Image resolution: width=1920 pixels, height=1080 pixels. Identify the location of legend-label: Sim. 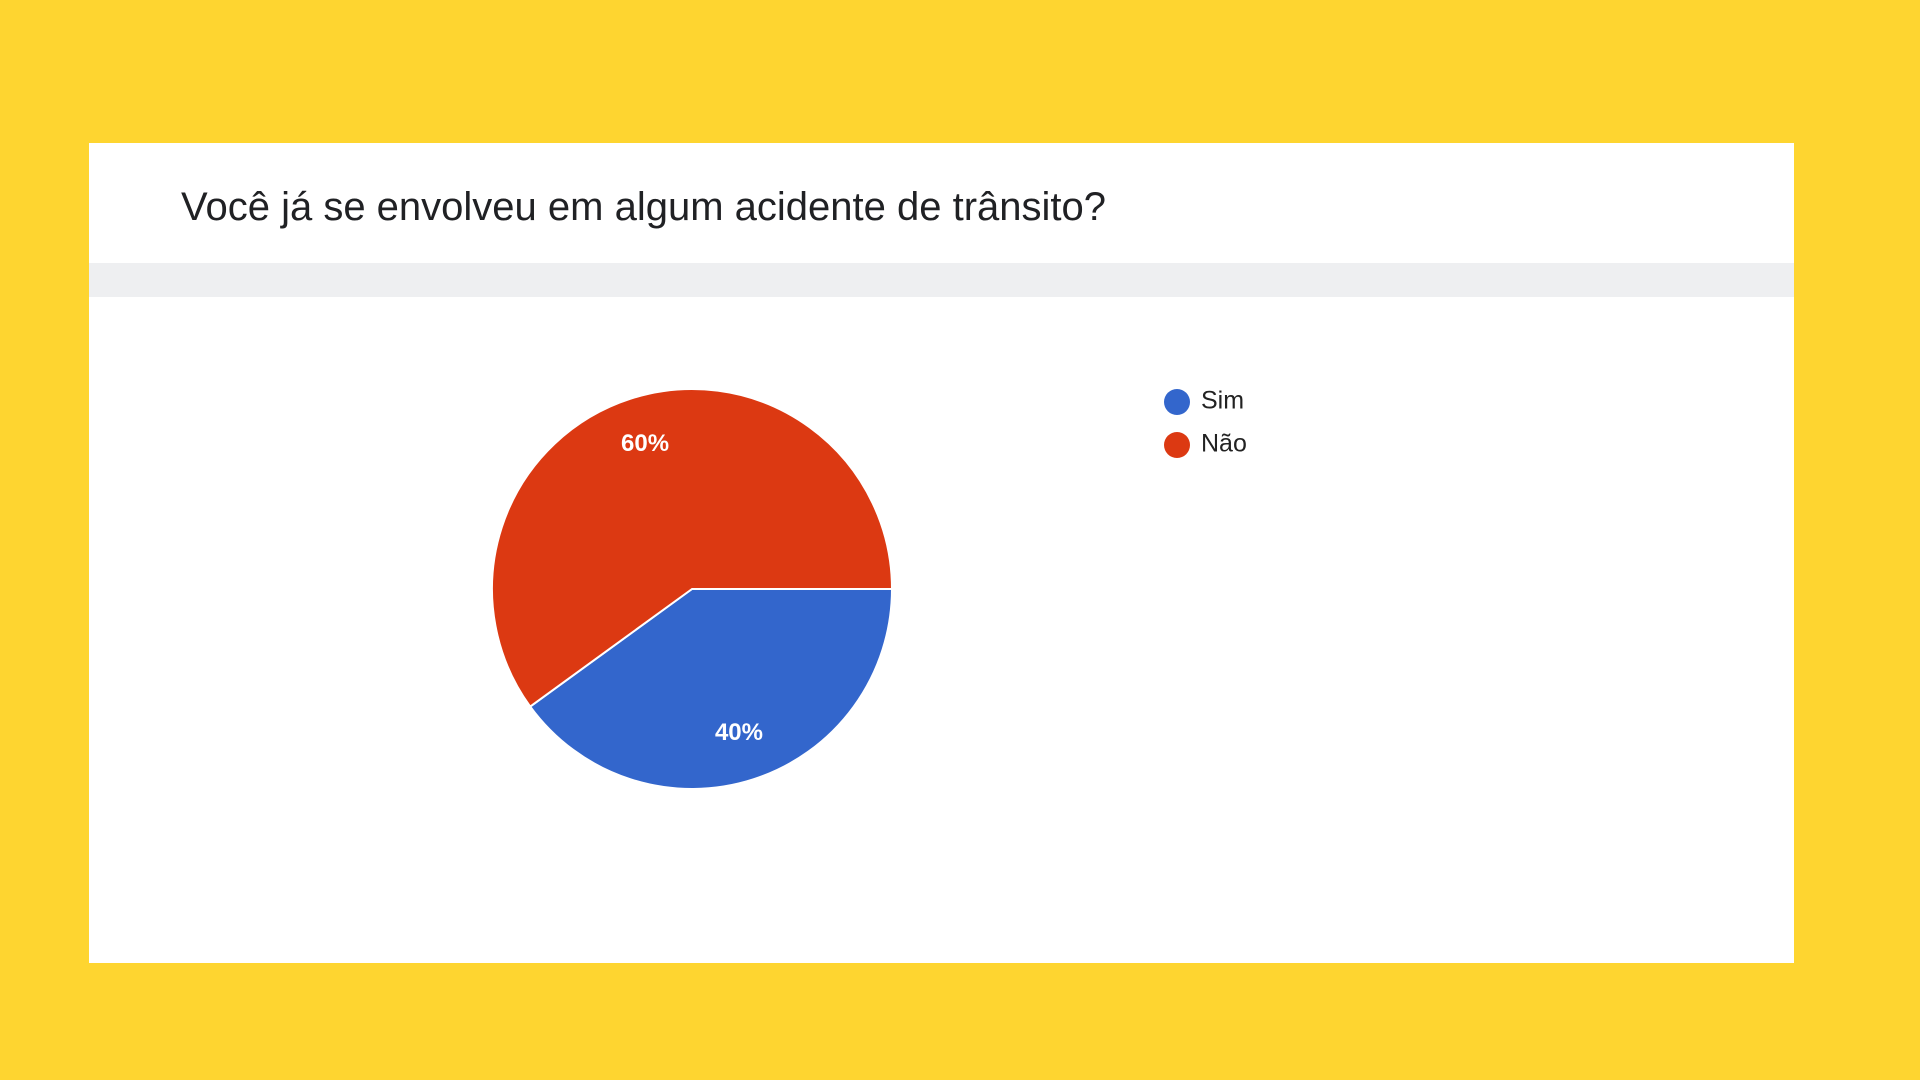
(1222, 401).